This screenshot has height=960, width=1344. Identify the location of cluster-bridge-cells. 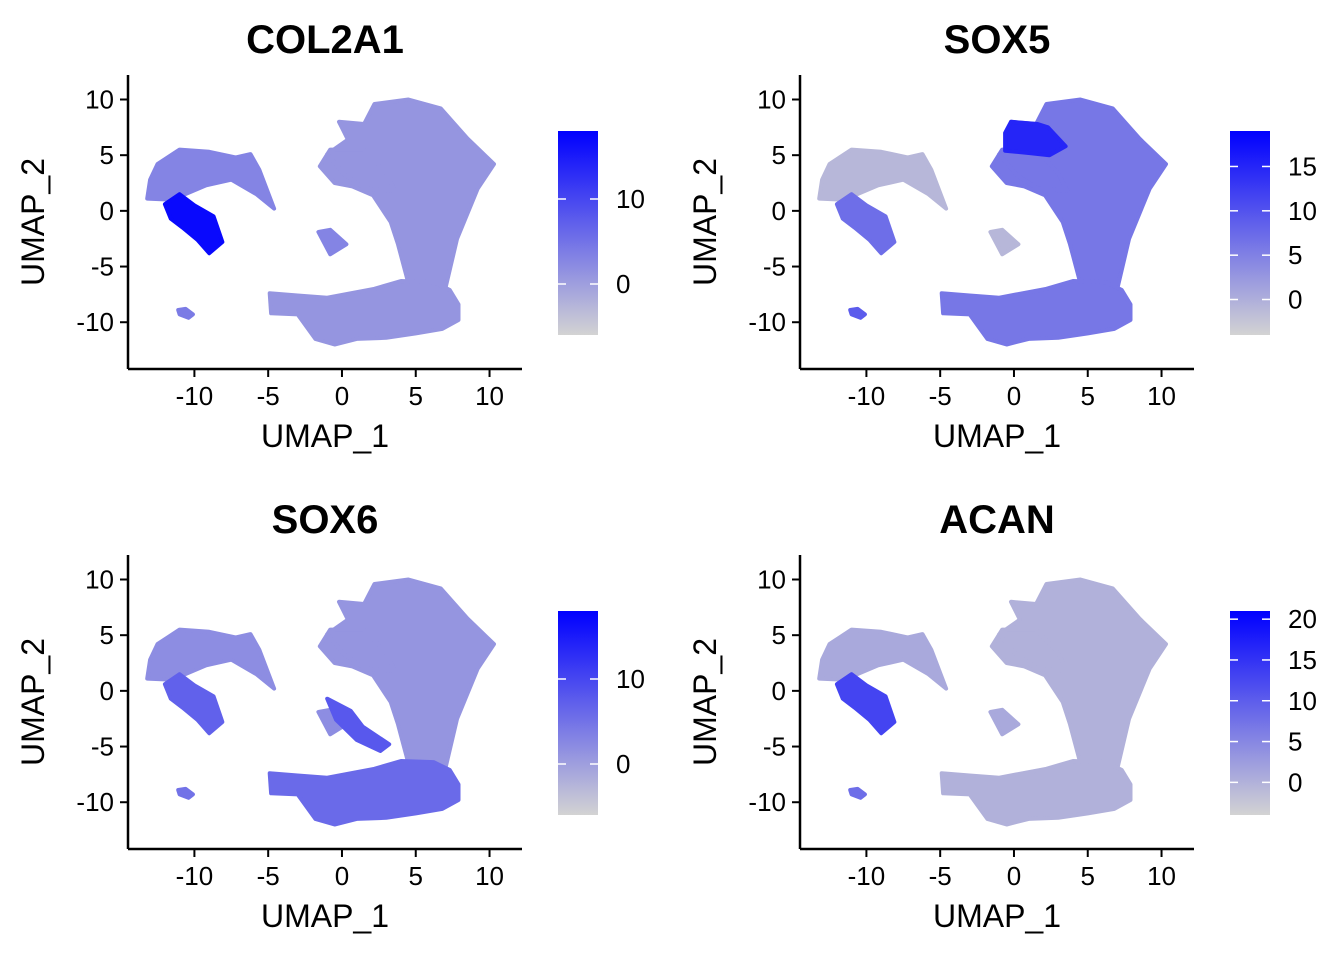
(358, 724).